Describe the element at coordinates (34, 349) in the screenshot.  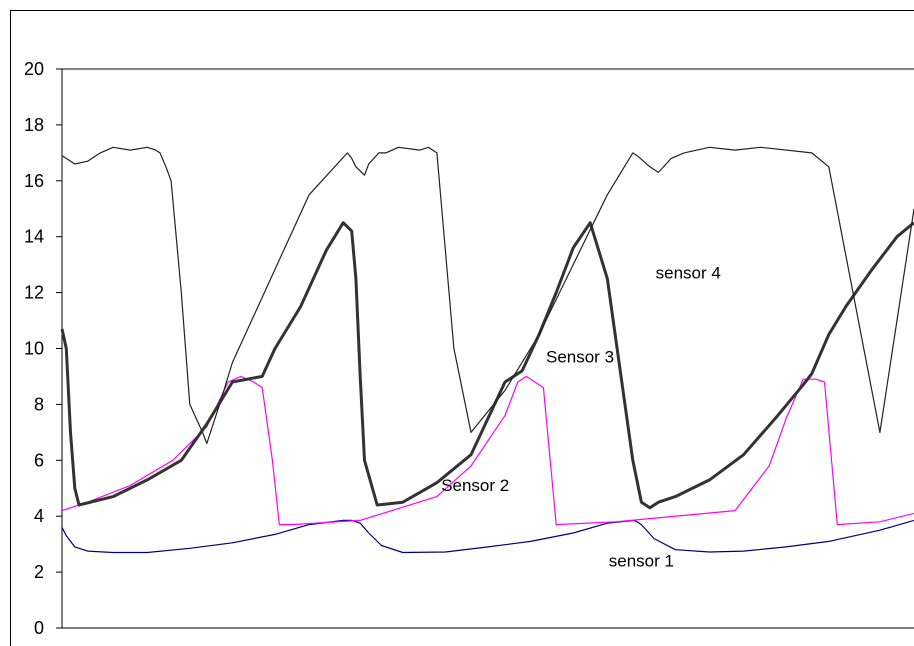
I see `y-tick-label: 10` at that location.